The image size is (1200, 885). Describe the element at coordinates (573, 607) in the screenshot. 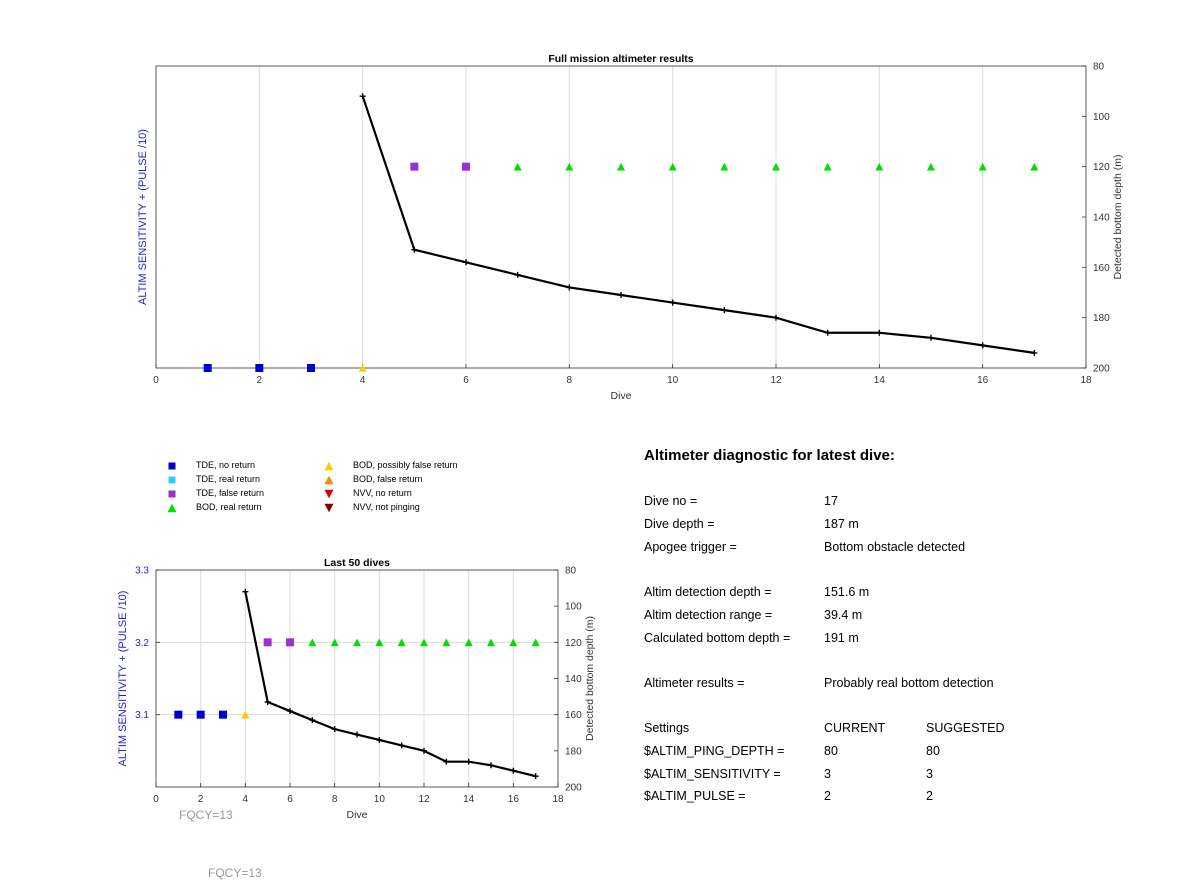

I see `y-right-tick-label: 100` at that location.